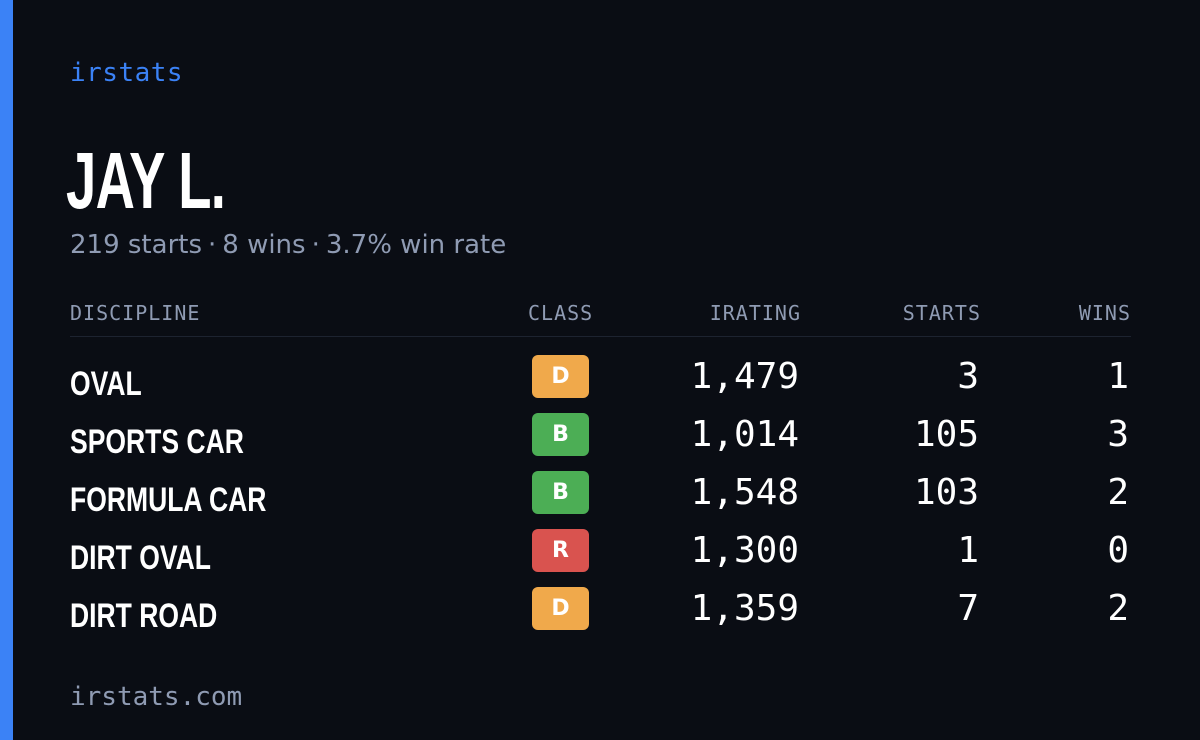  I want to click on table-row: DIRT OVAL R 1,300 1 0, so click(600, 556).